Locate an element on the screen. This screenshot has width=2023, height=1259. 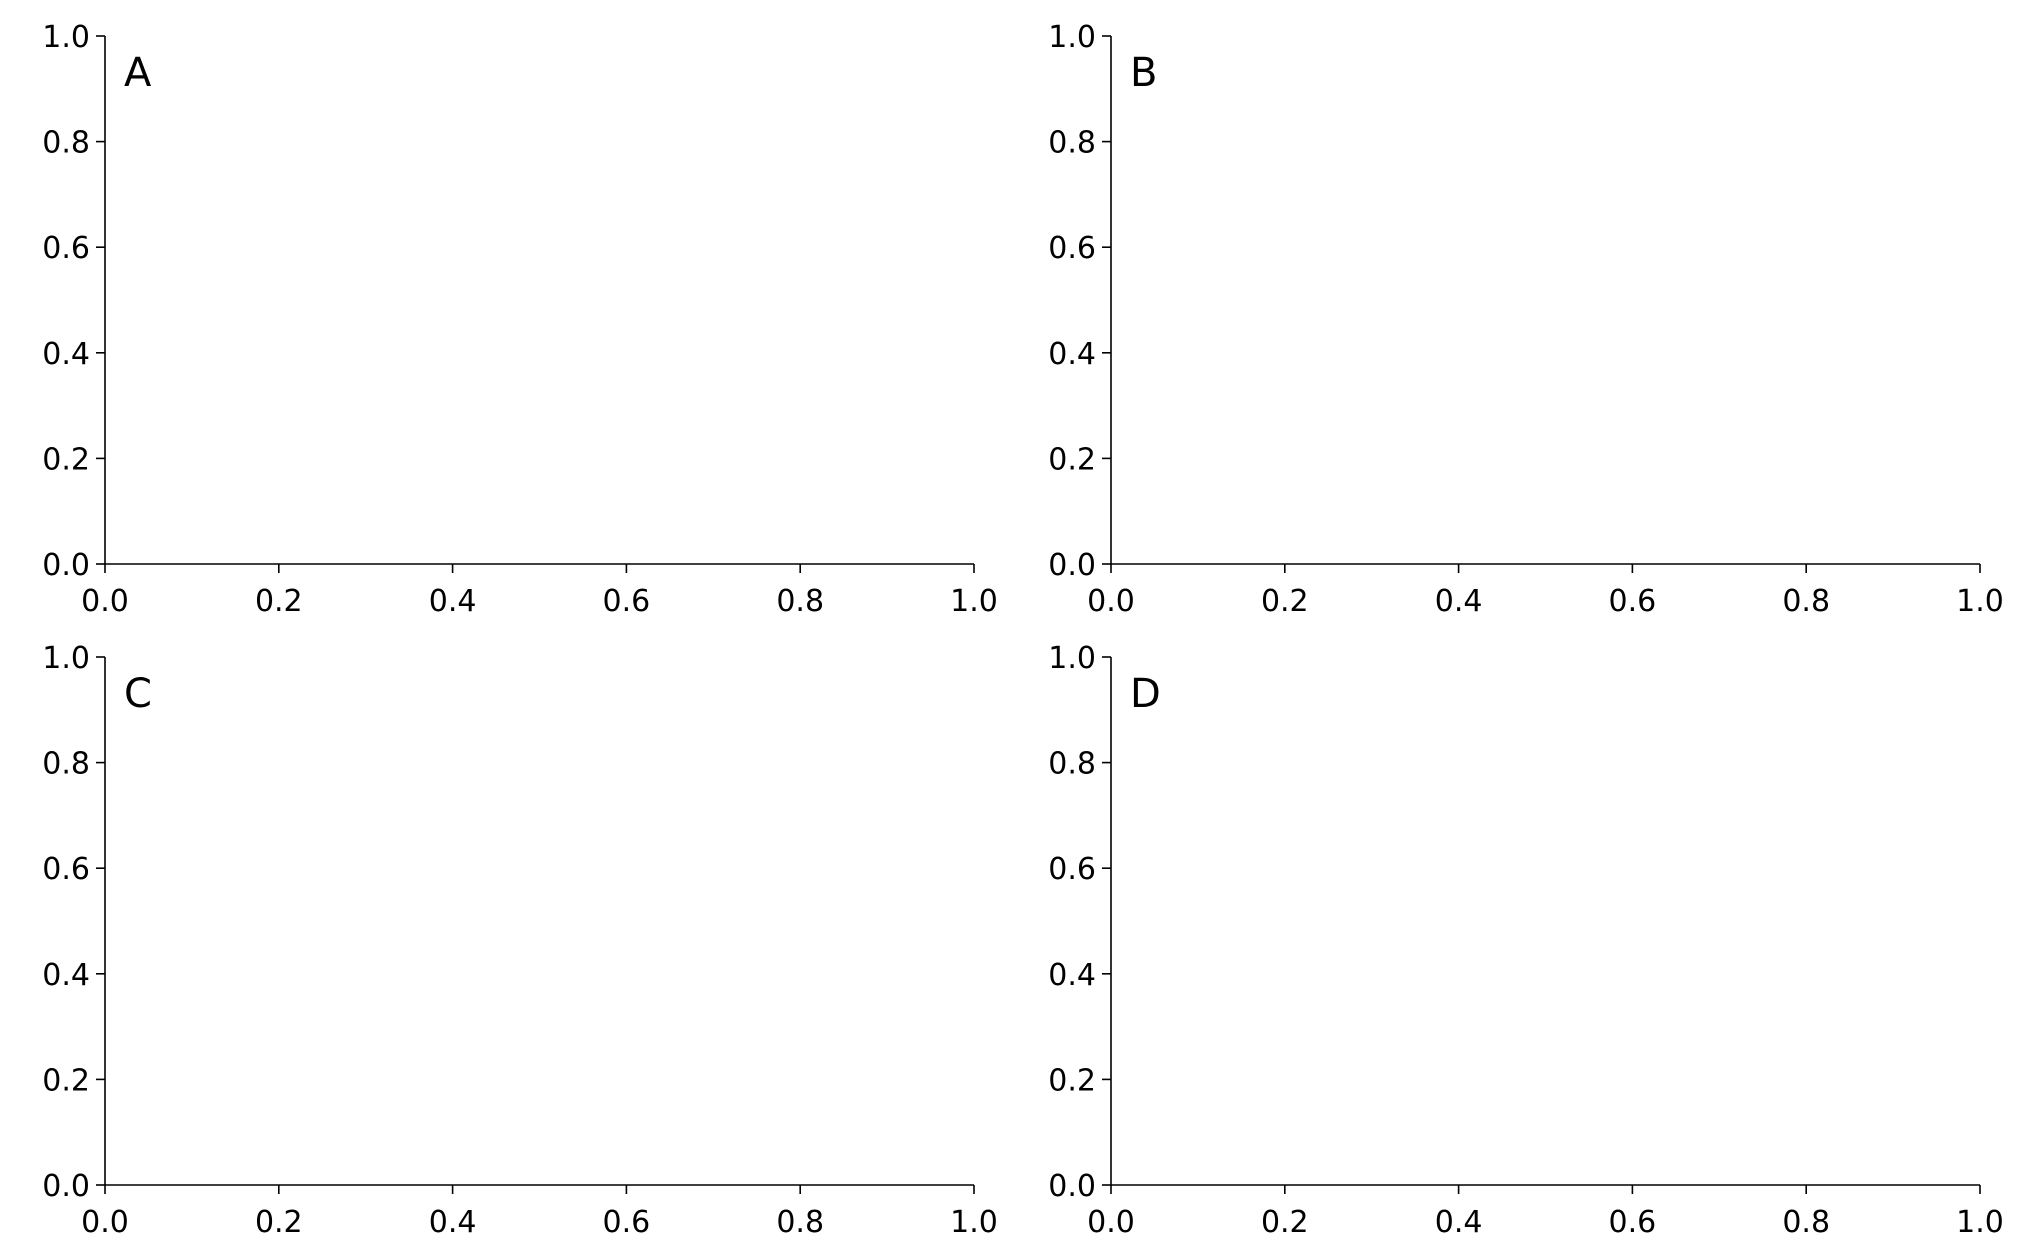
panel-label: D is located at coordinates (1145, 694).